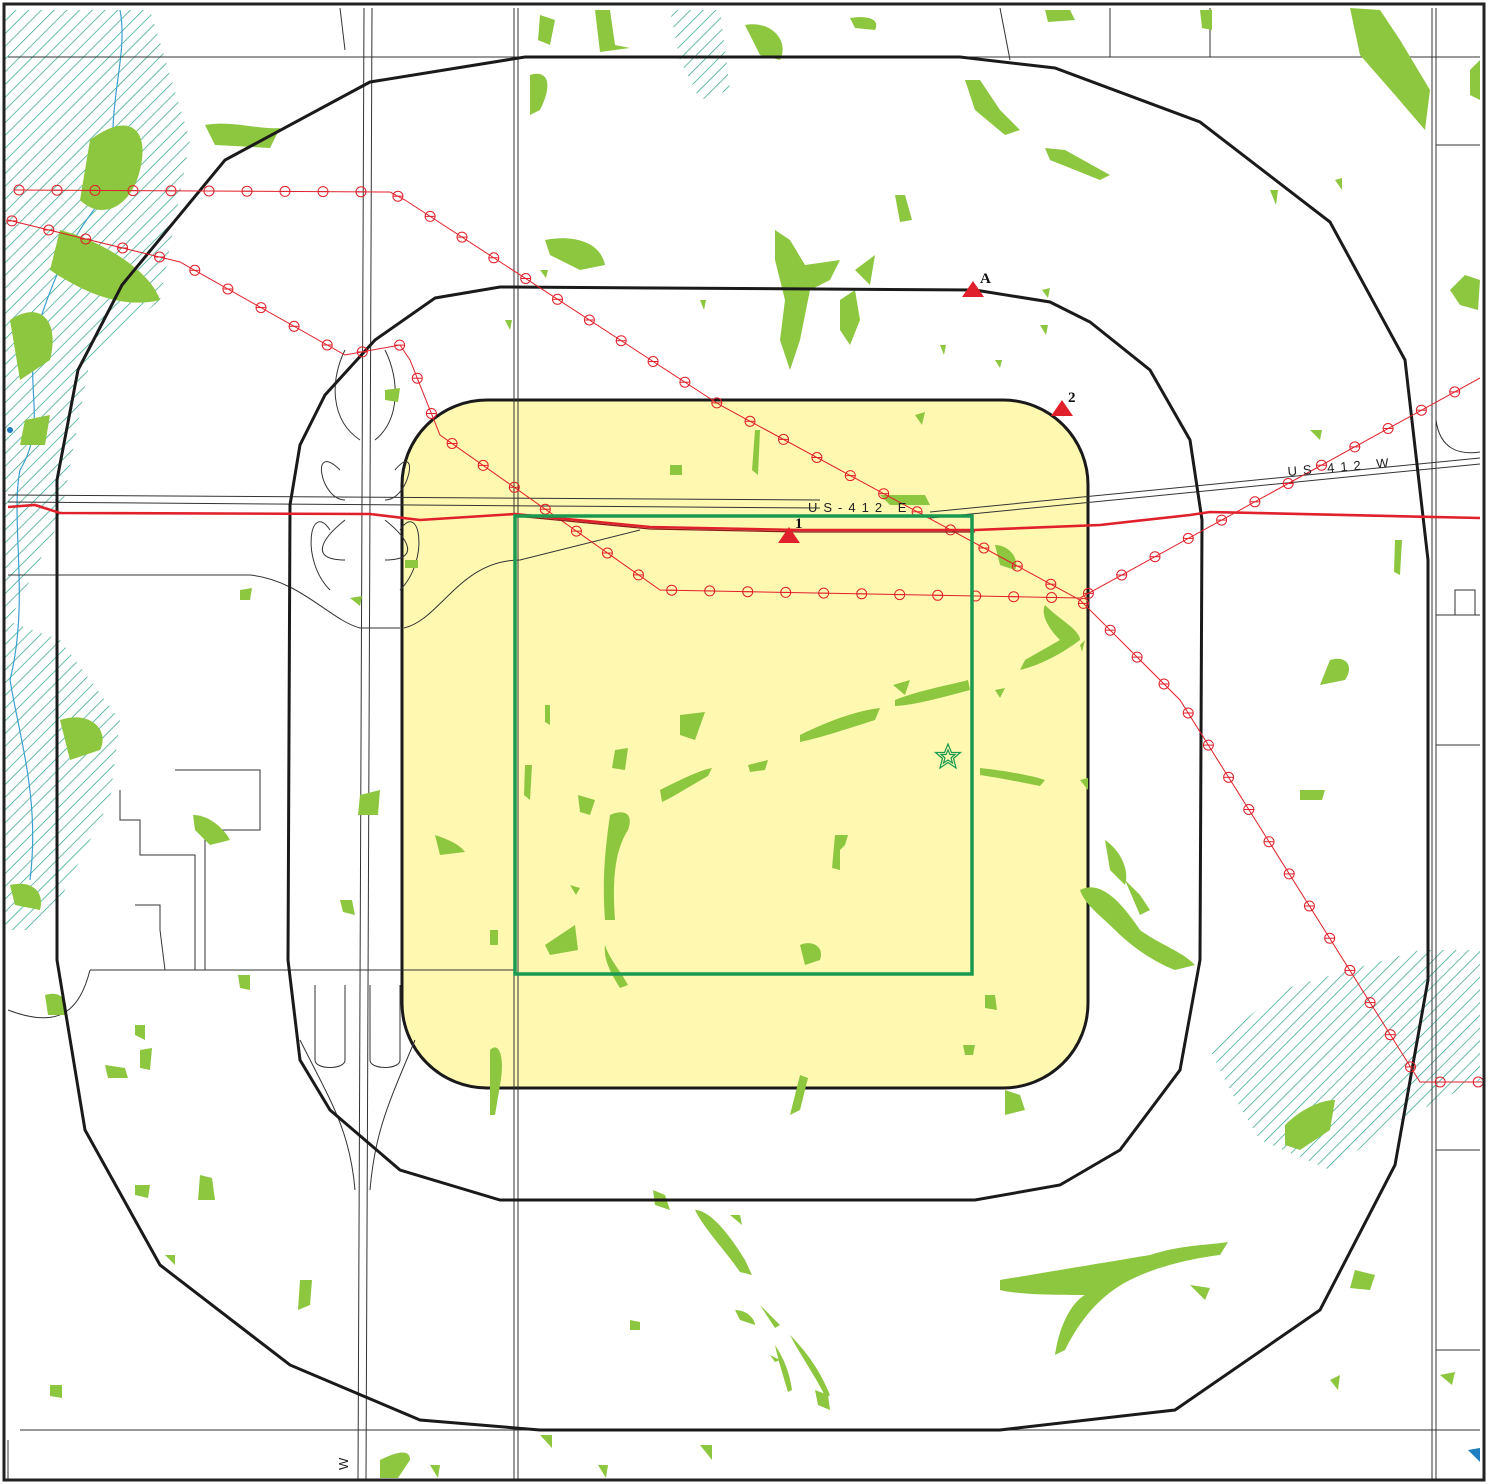 This screenshot has width=1492, height=1484. What do you see at coordinates (860, 507) in the screenshot?
I see `road-label-us412-east: US-412 E` at bounding box center [860, 507].